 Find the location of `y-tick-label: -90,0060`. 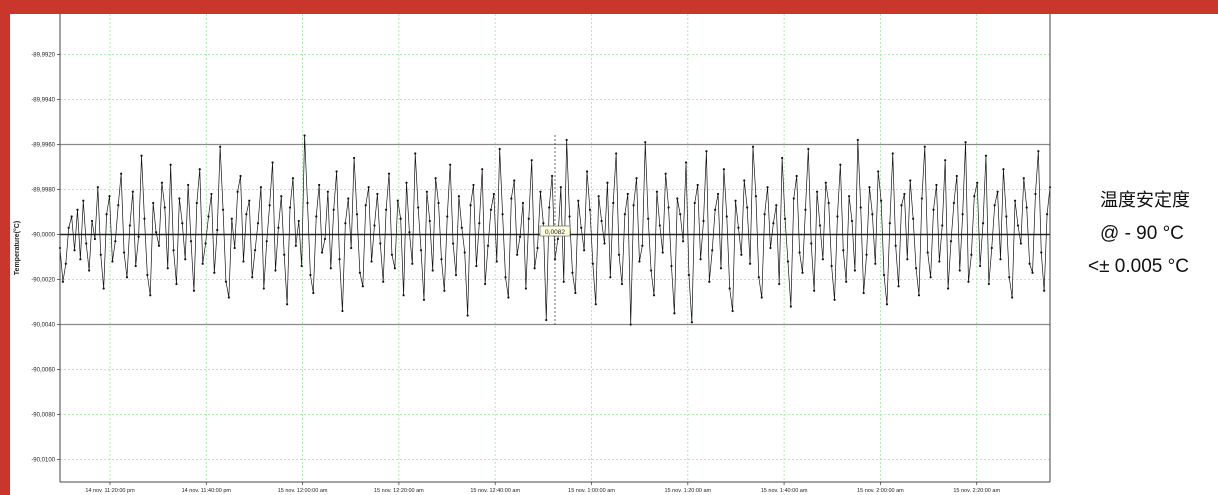

y-tick-label: -90,0060 is located at coordinates (43, 371).